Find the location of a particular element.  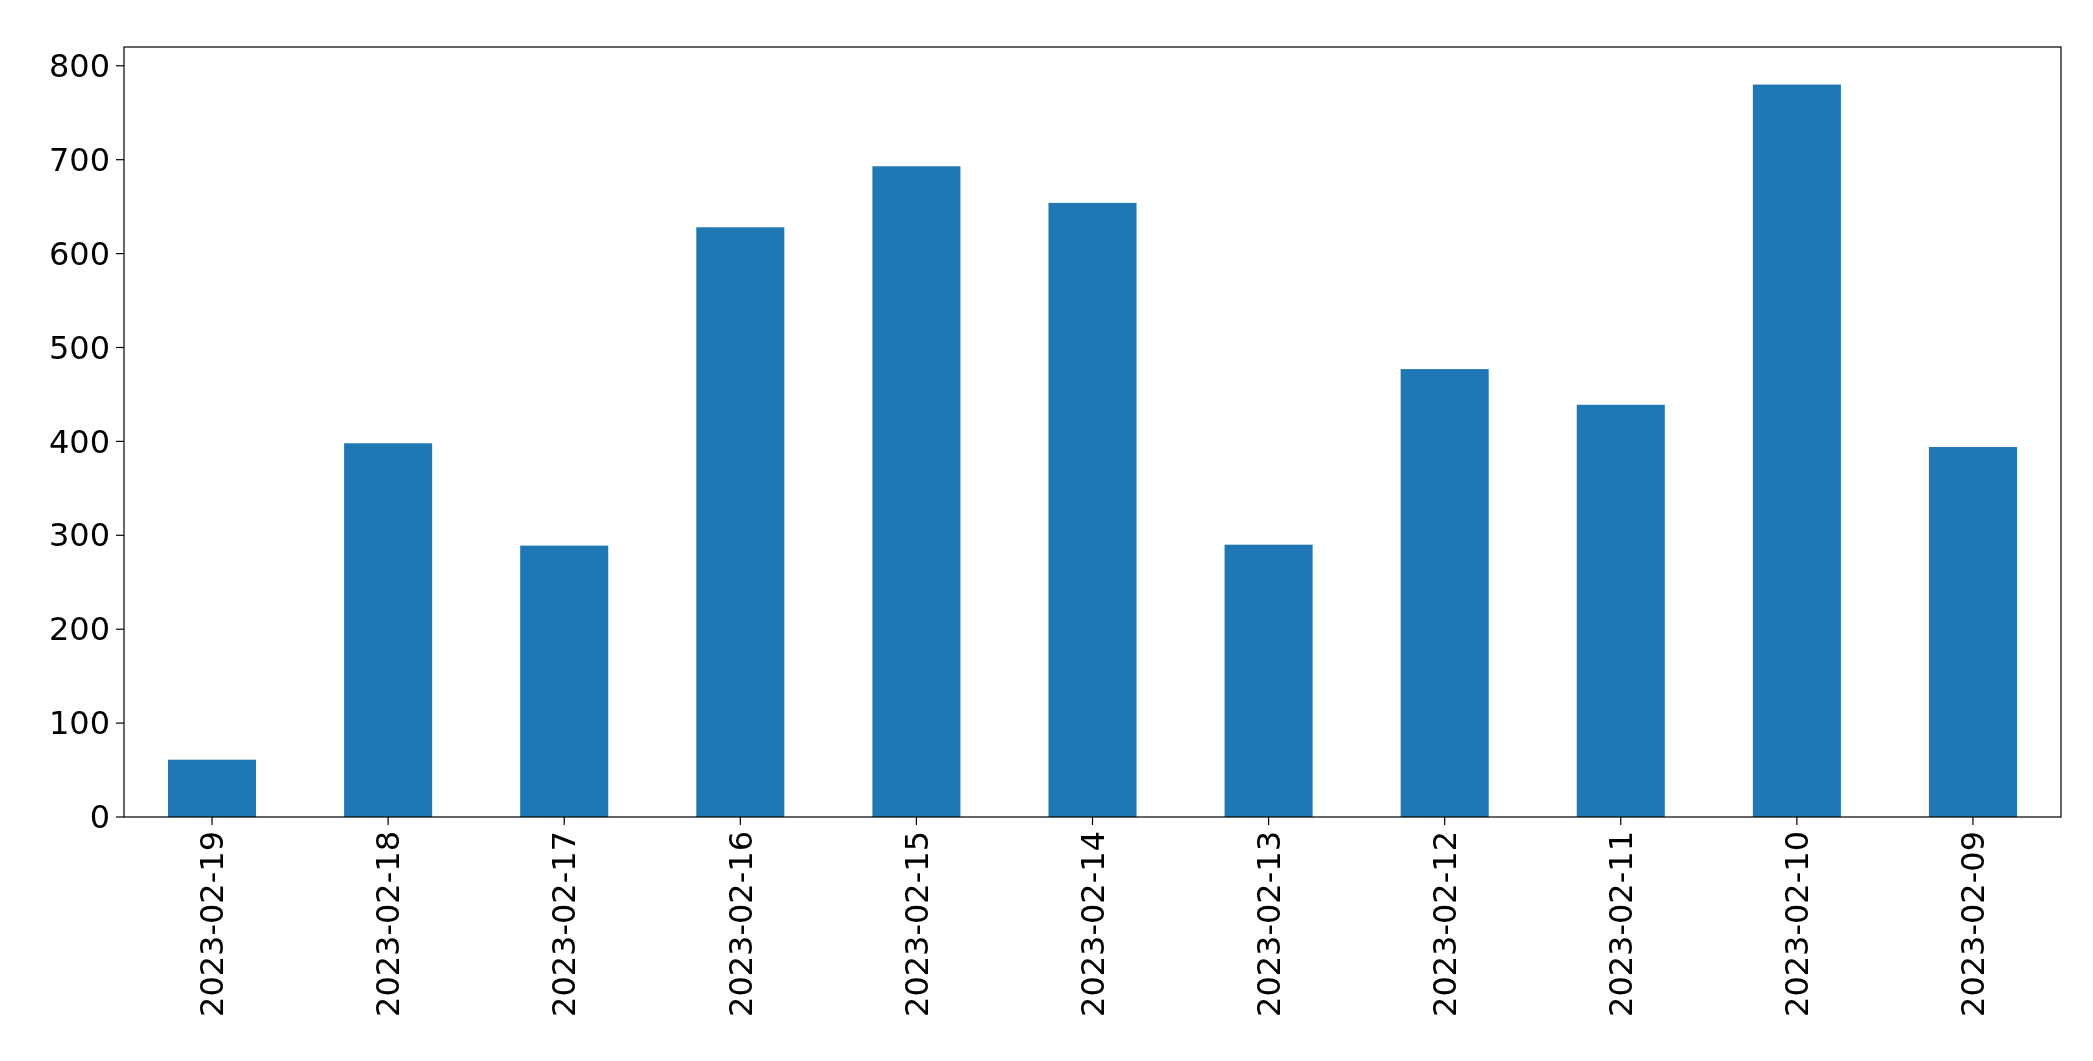

x-tick-label: 2023-02-15 is located at coordinates (916, 924).